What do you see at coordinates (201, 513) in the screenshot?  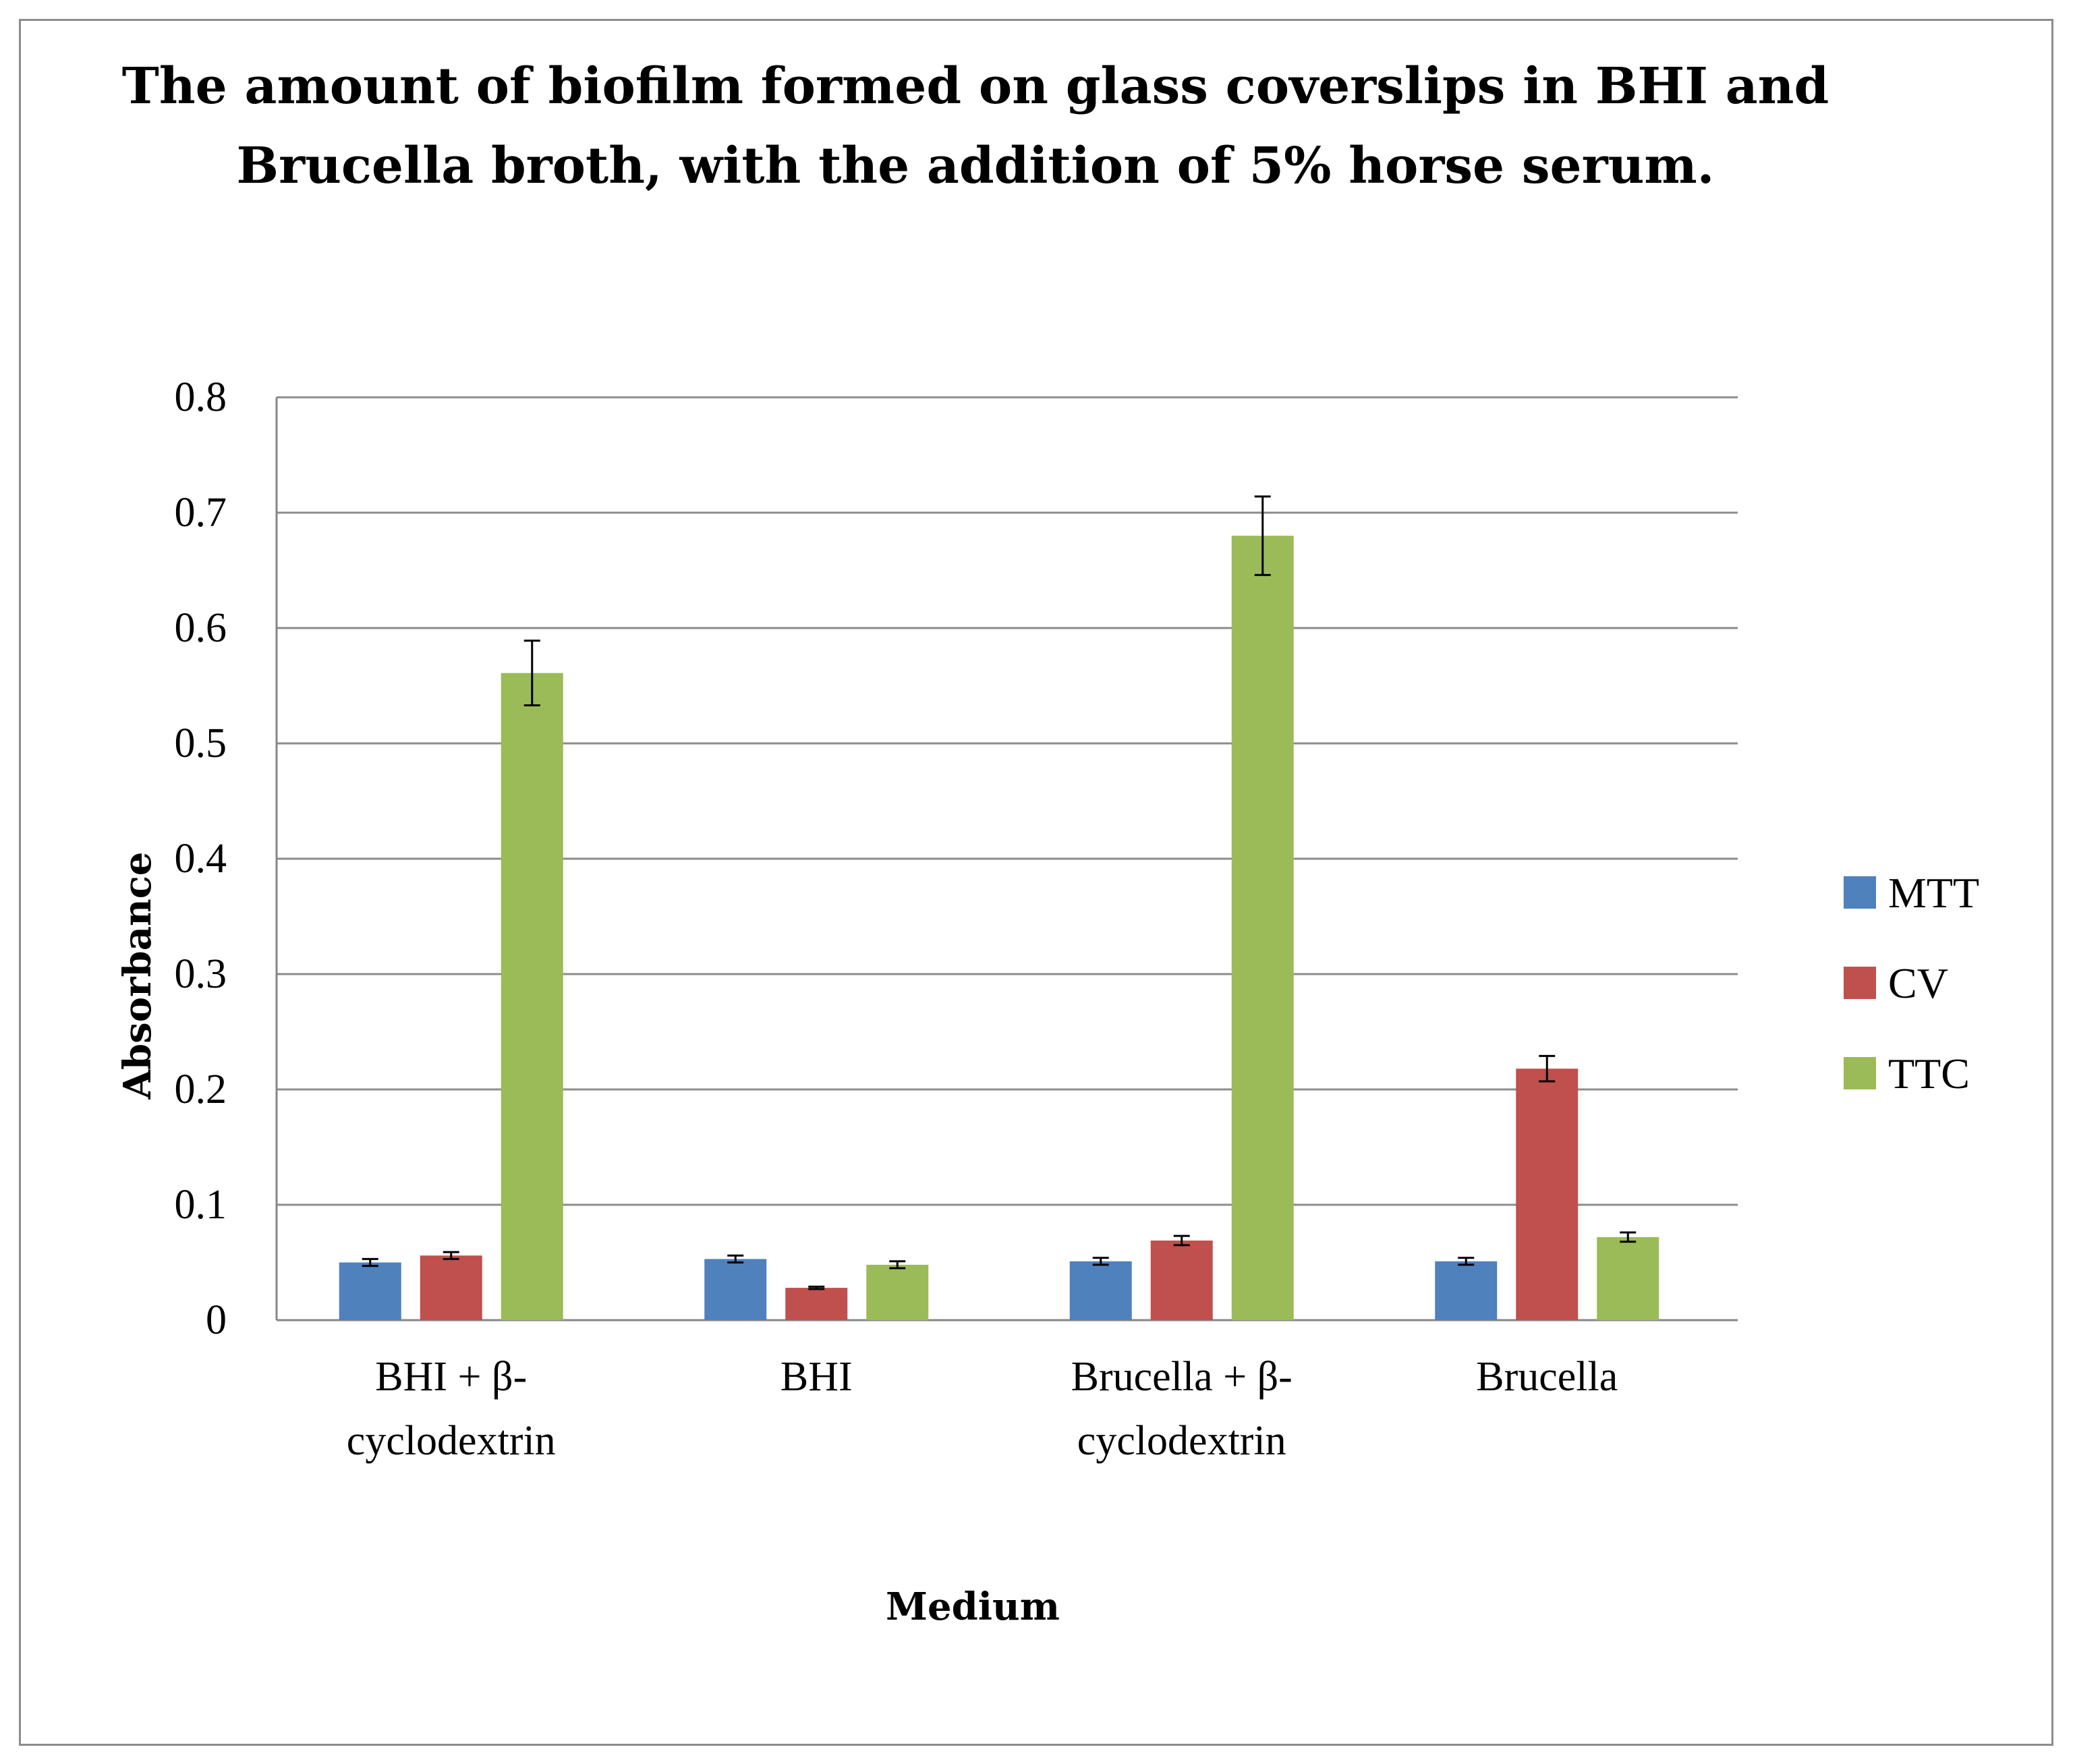 I see `y-tick-label: 0.7` at bounding box center [201, 513].